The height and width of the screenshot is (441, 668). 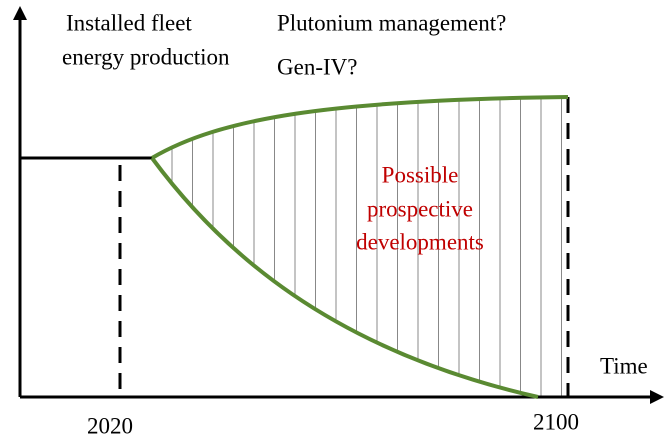 What do you see at coordinates (624, 365) in the screenshot?
I see `x-axis-label: Time` at bounding box center [624, 365].